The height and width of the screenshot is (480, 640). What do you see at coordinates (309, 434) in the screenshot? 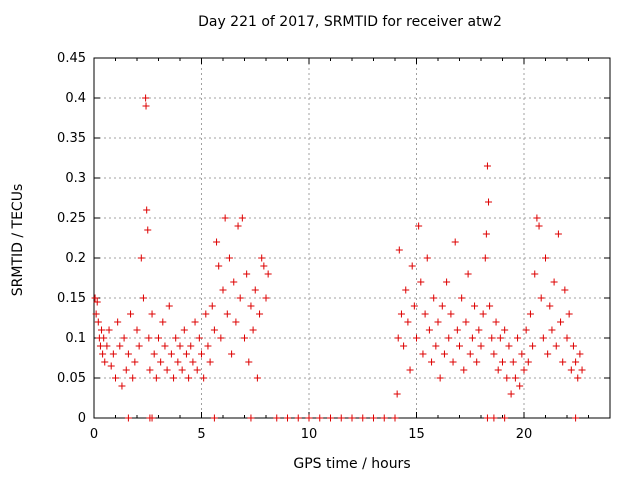
I see `x-tick-label: 10` at bounding box center [309, 434].